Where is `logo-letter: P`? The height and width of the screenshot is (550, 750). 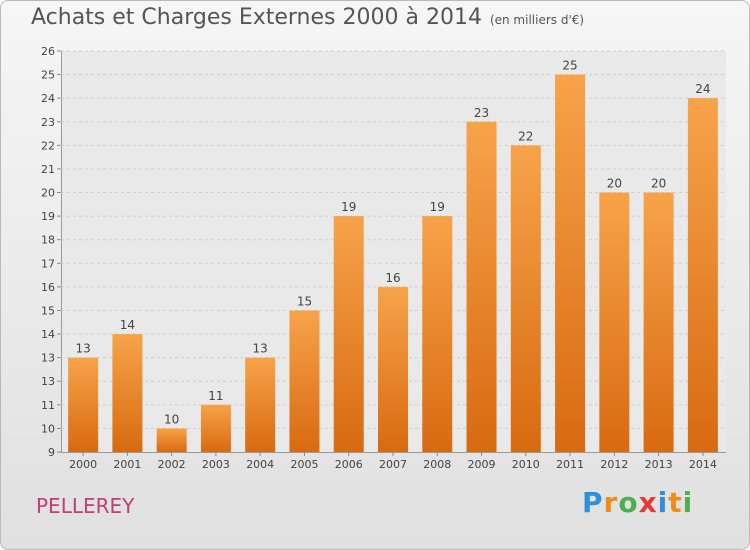
logo-letter: P is located at coordinates (593, 502).